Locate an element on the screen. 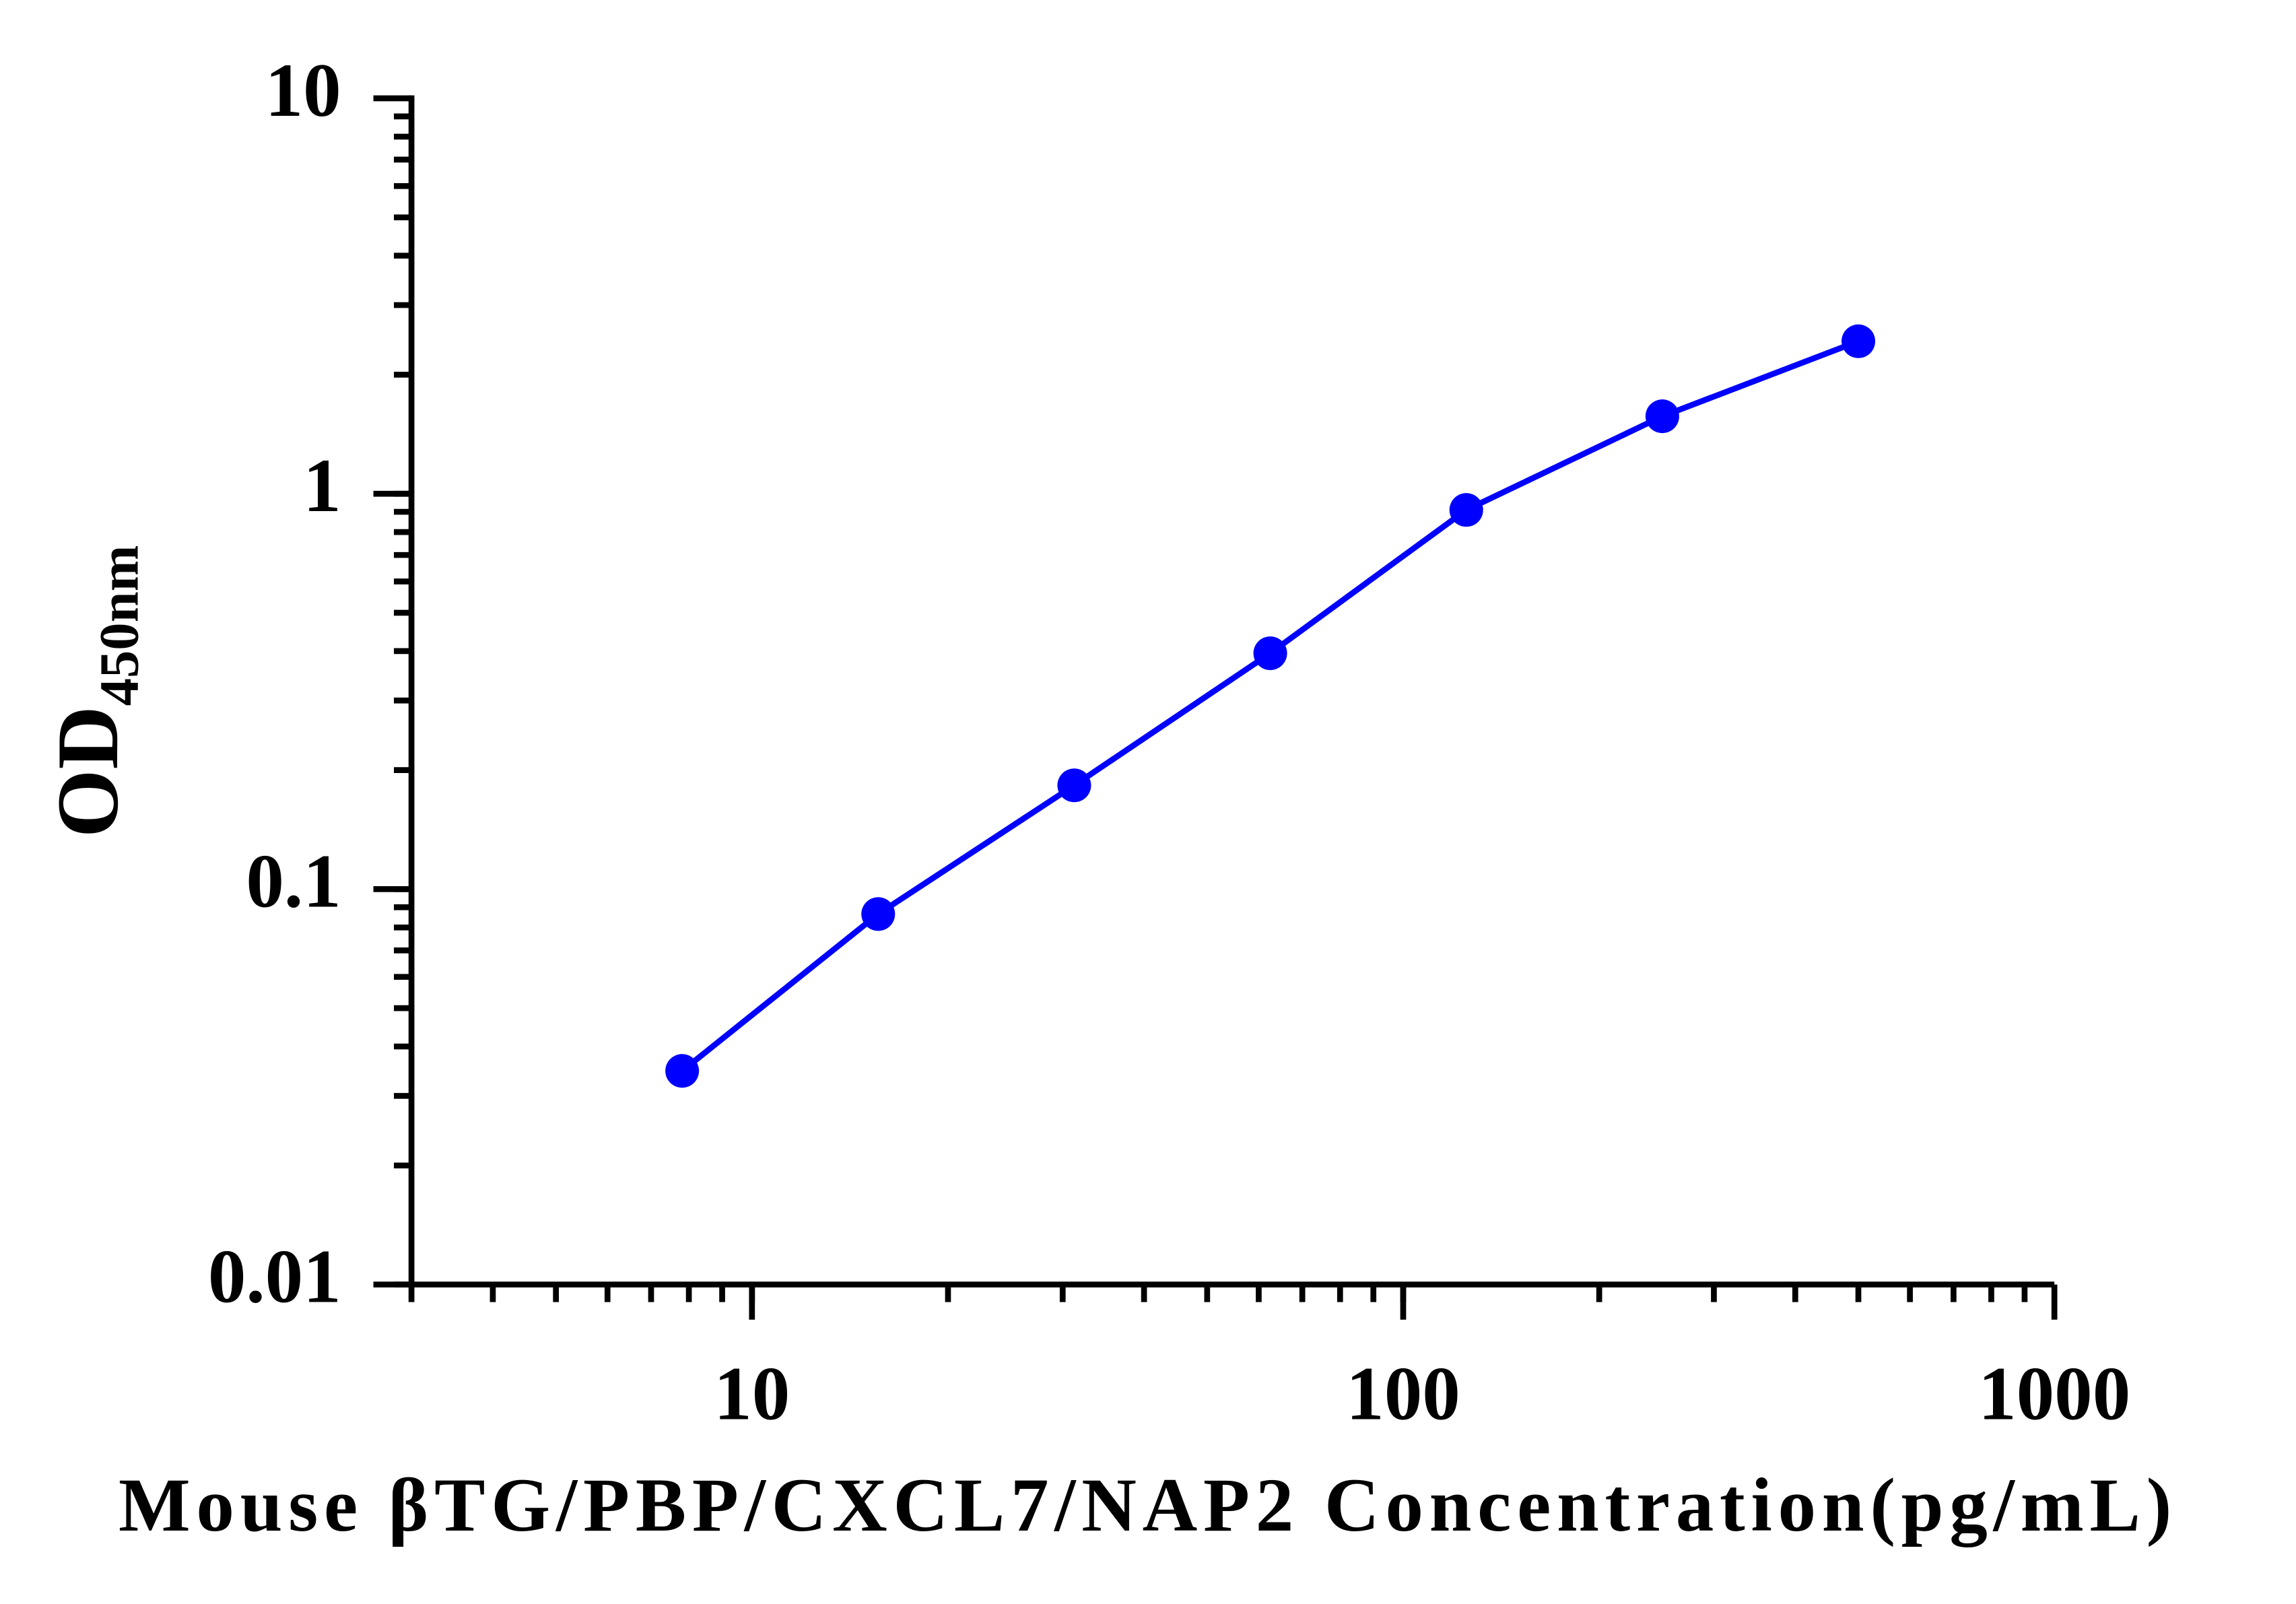 Image resolution: width=2296 pixels, height=1604 pixels. x-tick-label: 100 is located at coordinates (1403, 1394).